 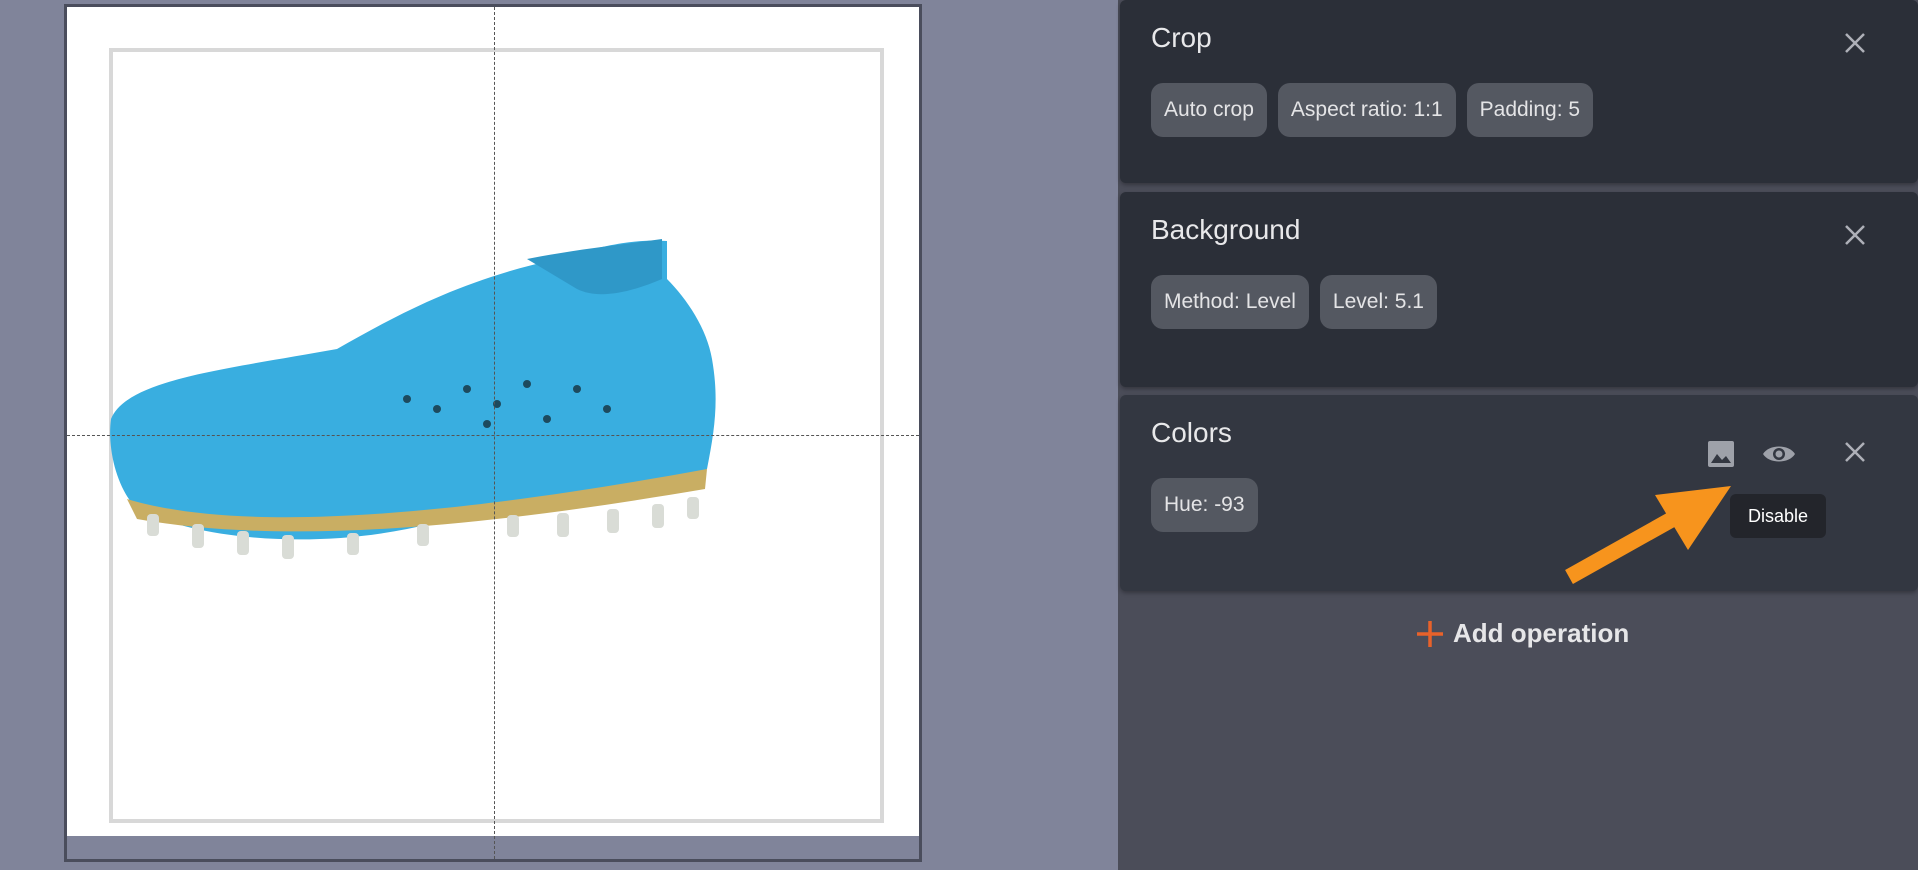 I want to click on vertical-guide, so click(x=494, y=433).